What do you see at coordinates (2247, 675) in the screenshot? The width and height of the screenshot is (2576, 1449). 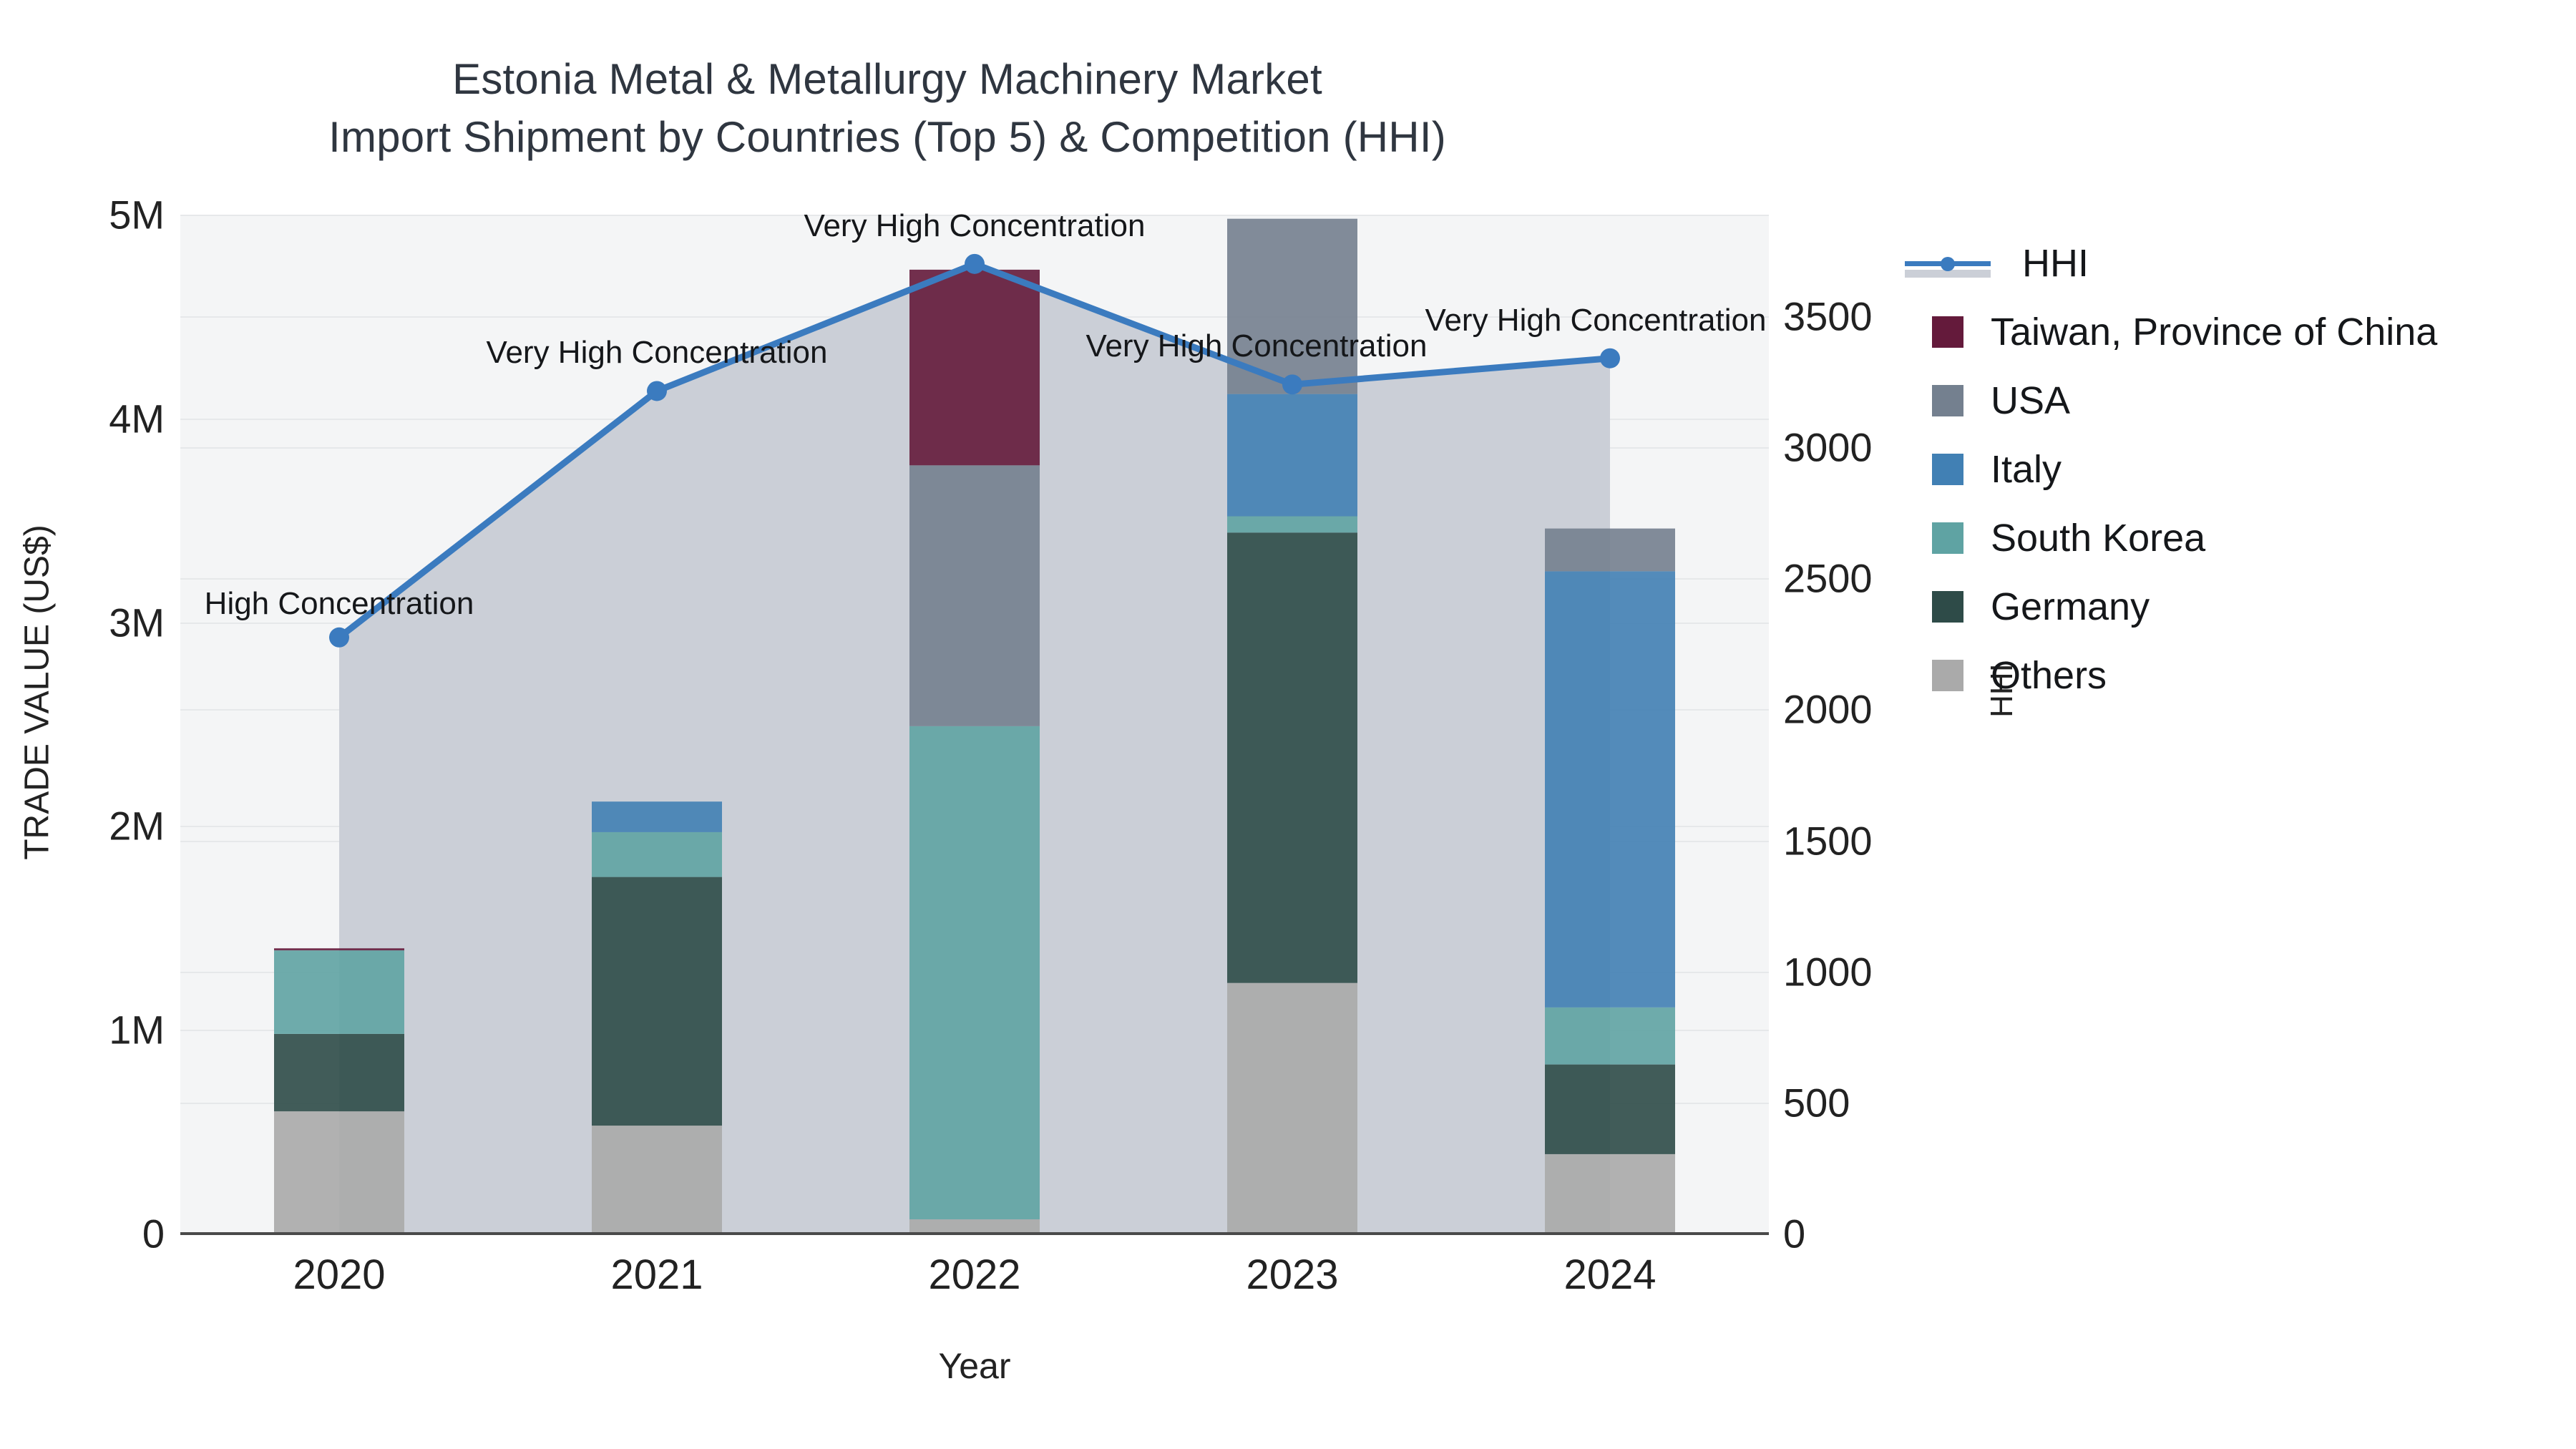 I see `legend-item: Others` at bounding box center [2247, 675].